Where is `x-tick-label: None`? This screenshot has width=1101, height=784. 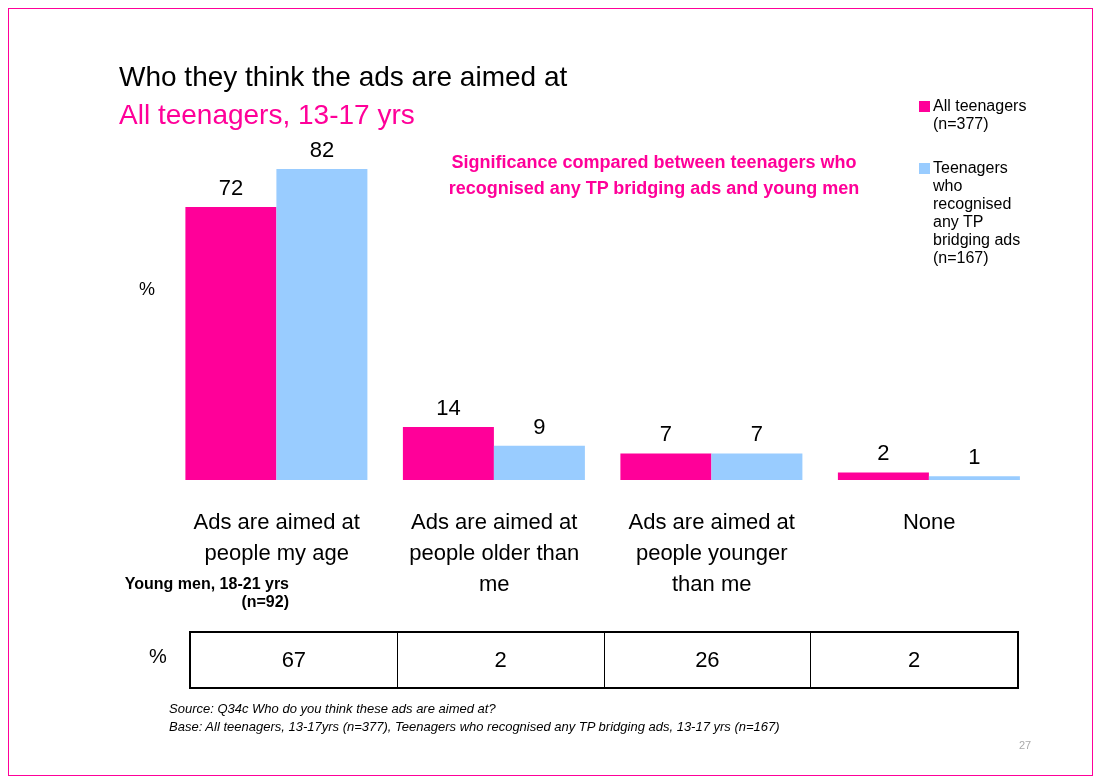
x-tick-label: None is located at coordinates (929, 522).